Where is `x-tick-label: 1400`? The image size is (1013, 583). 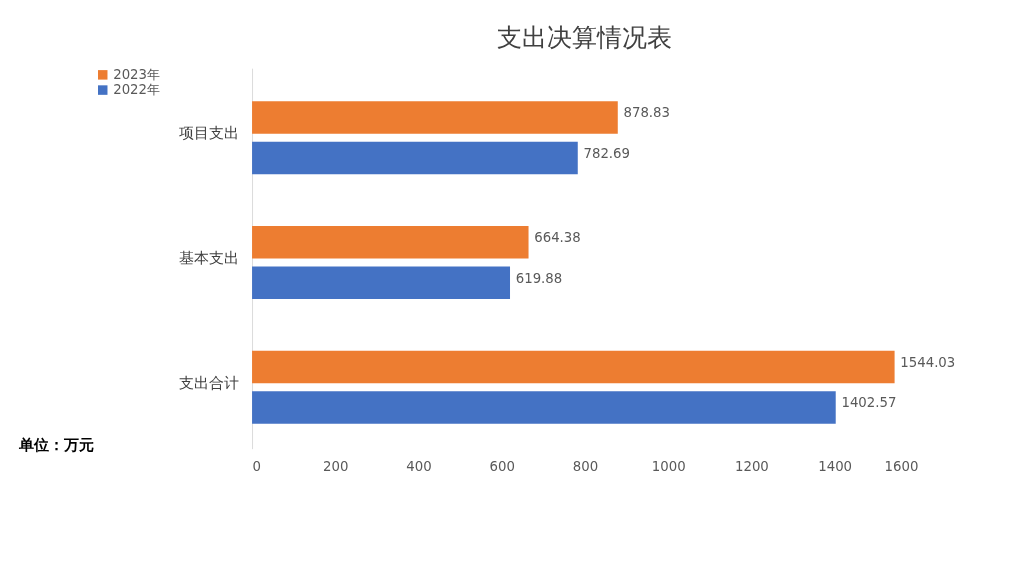
x-tick-label: 1400 is located at coordinates (835, 467).